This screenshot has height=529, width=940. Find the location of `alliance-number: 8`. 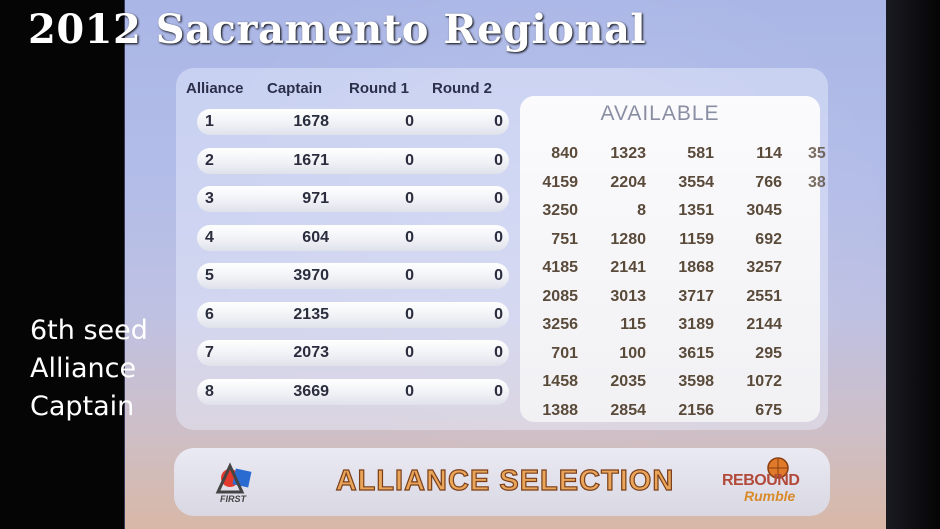

alliance-number: 8 is located at coordinates (209, 391).